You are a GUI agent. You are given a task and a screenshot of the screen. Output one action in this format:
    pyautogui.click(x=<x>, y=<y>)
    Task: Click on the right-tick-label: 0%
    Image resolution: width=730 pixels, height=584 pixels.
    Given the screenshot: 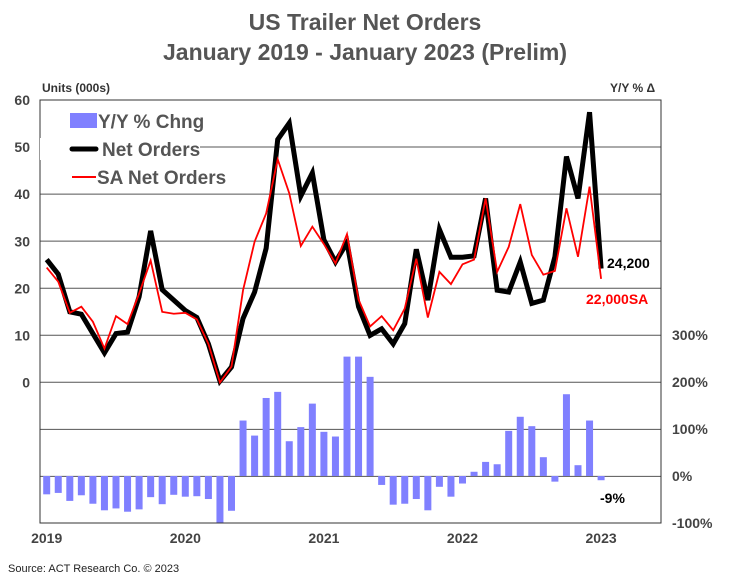 What is the action you would take?
    pyautogui.click(x=682, y=476)
    